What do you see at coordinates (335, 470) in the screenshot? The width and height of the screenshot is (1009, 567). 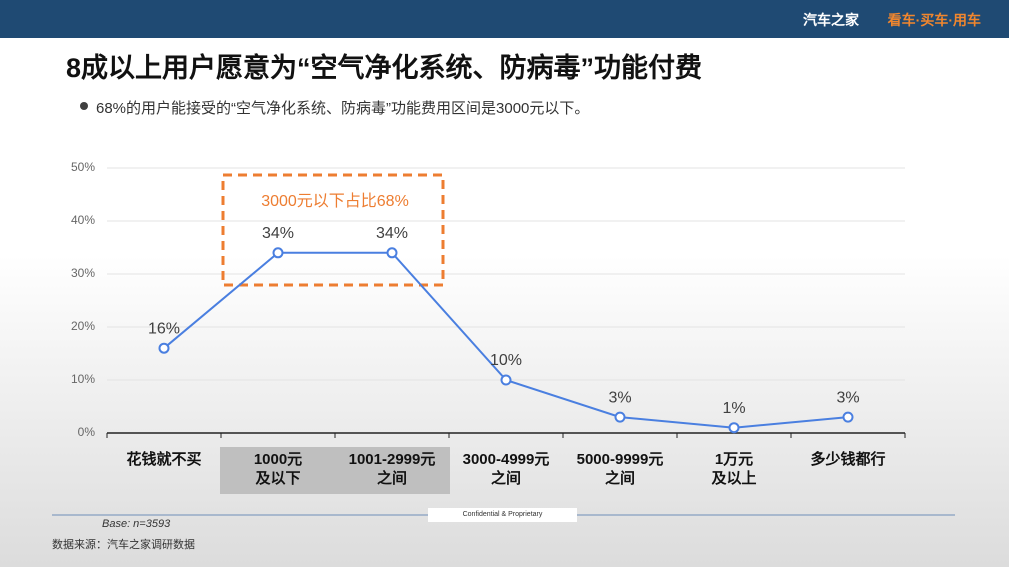 I see `highlight-band` at bounding box center [335, 470].